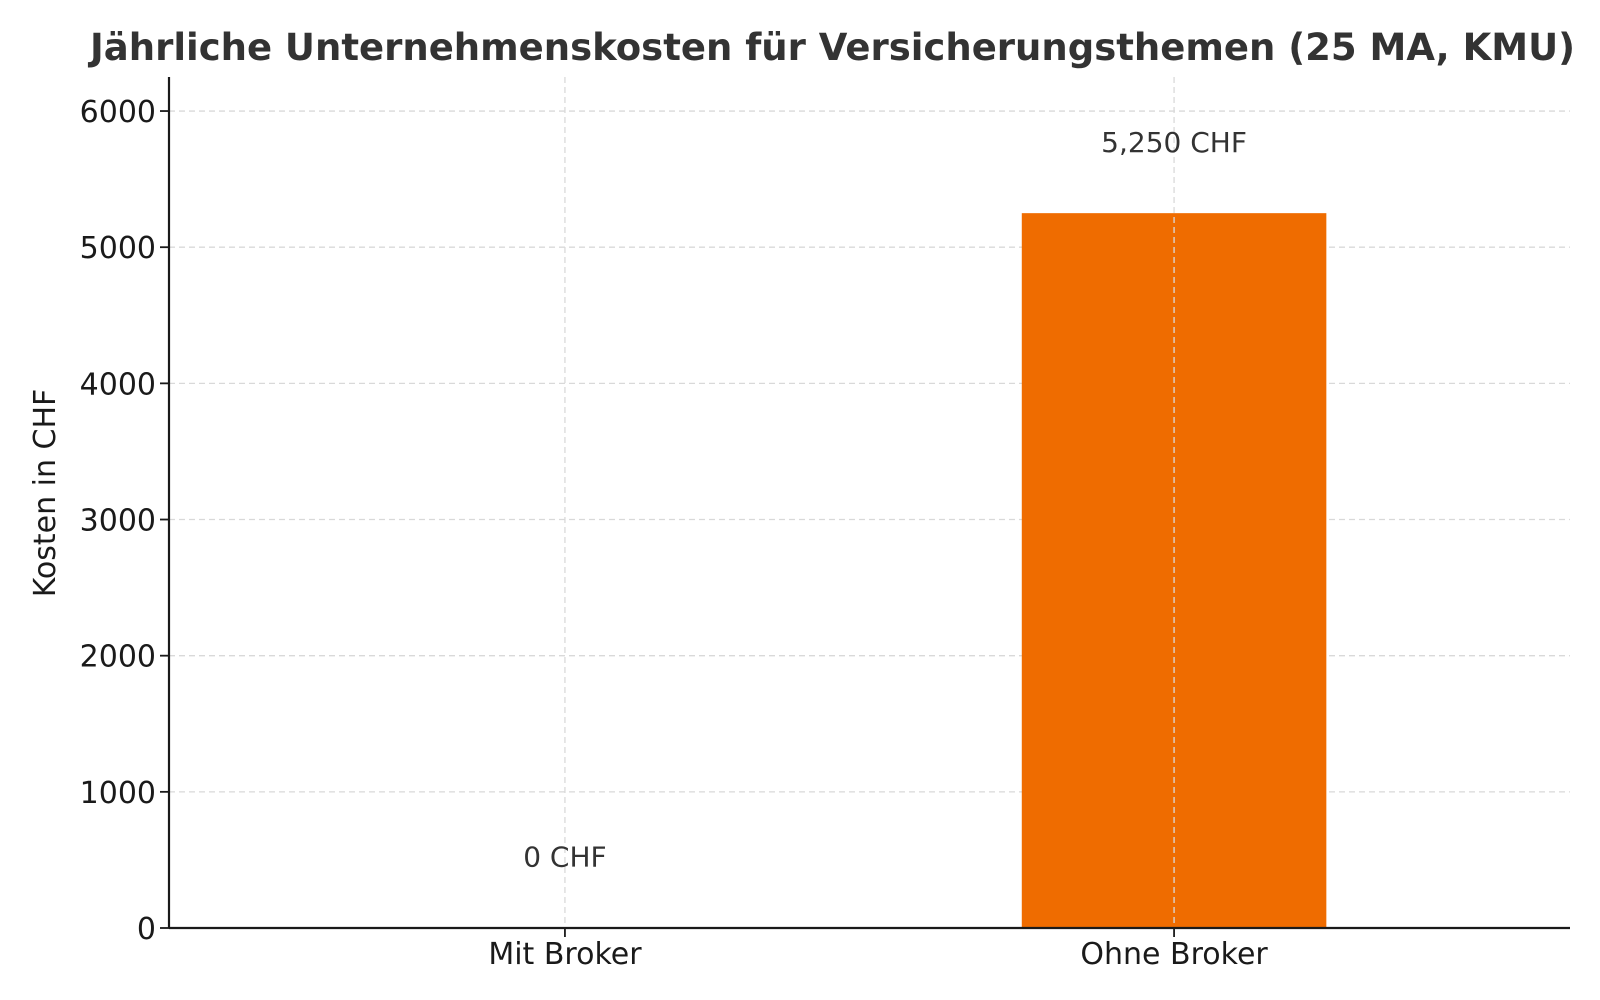 Image resolution: width=1600 pixels, height=1000 pixels. What do you see at coordinates (118, 793) in the screenshot?
I see `y-tick-label: 1000` at bounding box center [118, 793].